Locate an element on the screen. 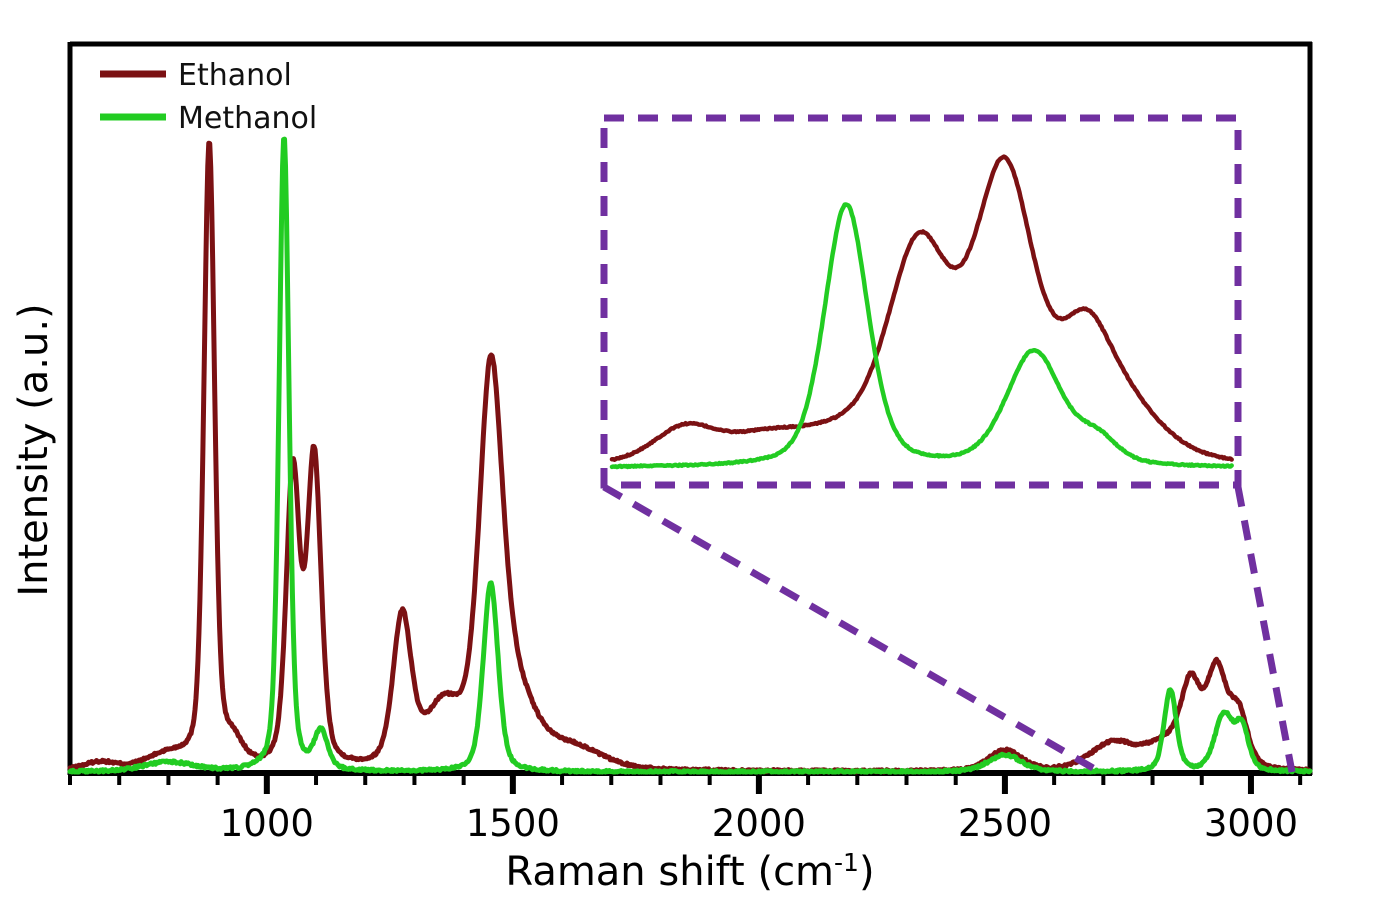  x-axis-ticks is located at coordinates (685, 784).